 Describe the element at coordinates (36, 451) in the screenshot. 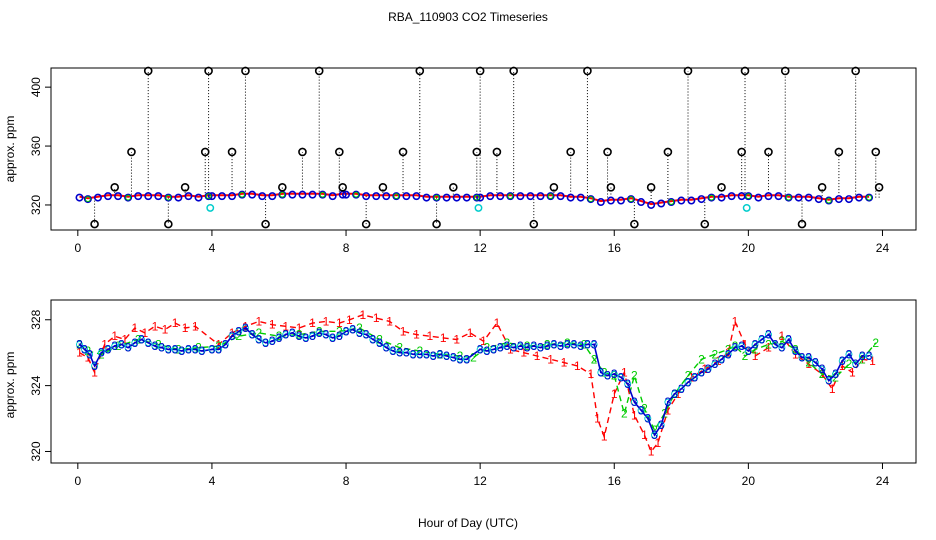

I see `bottom-y-tick-label: 320` at that location.